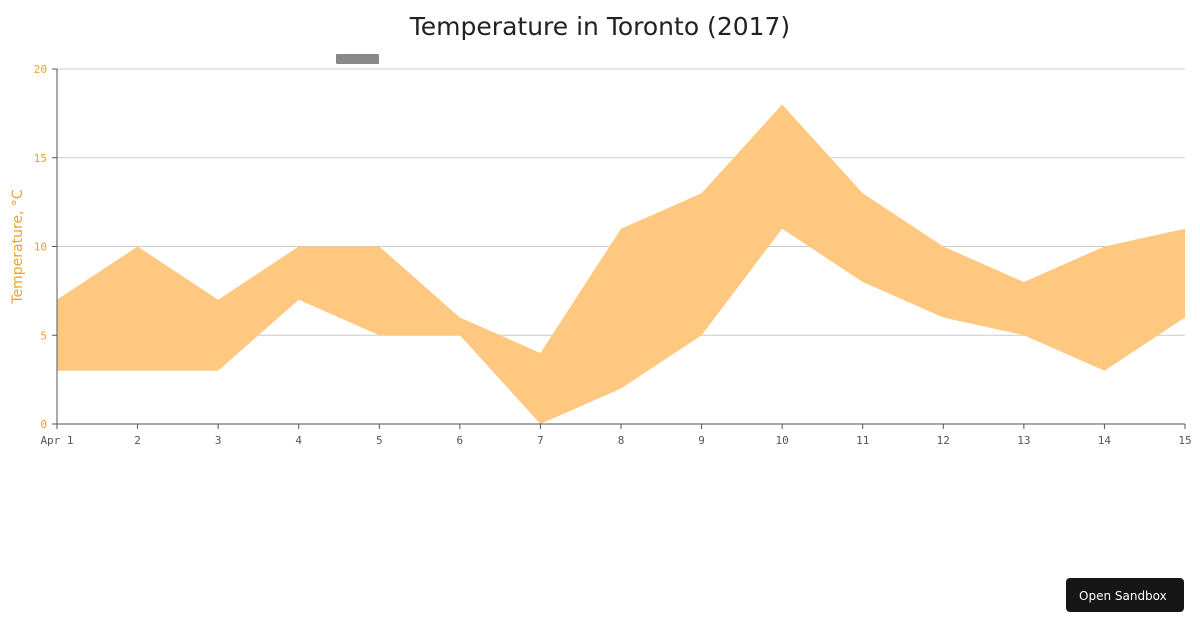 The height and width of the screenshot is (630, 1200). I want to click on x-tick-label: 4, so click(298, 440).